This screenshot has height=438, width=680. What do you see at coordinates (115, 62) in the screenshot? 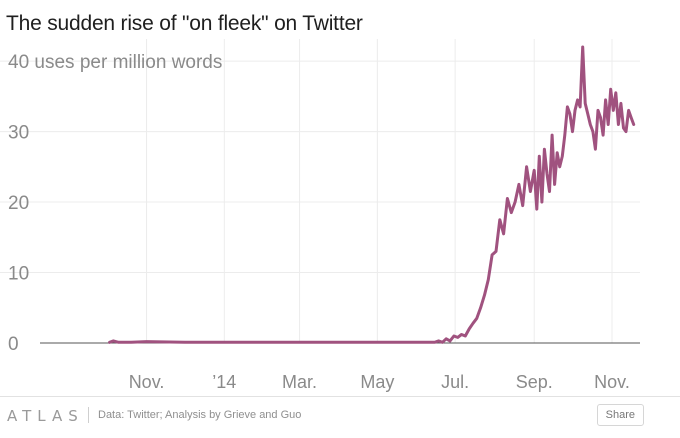
I see `y-tick-label: 40 uses per million words` at bounding box center [115, 62].